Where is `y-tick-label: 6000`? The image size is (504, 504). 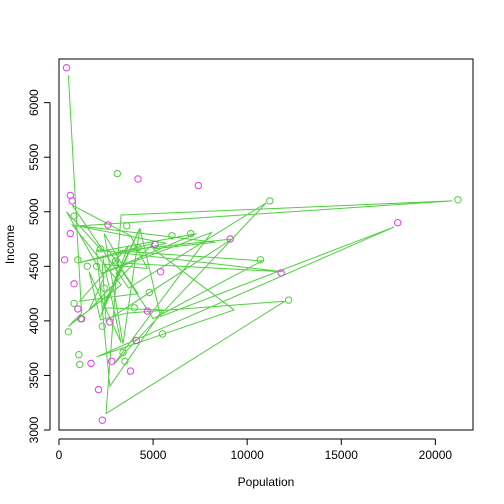 y-tick-label: 6000 is located at coordinates (34, 102).